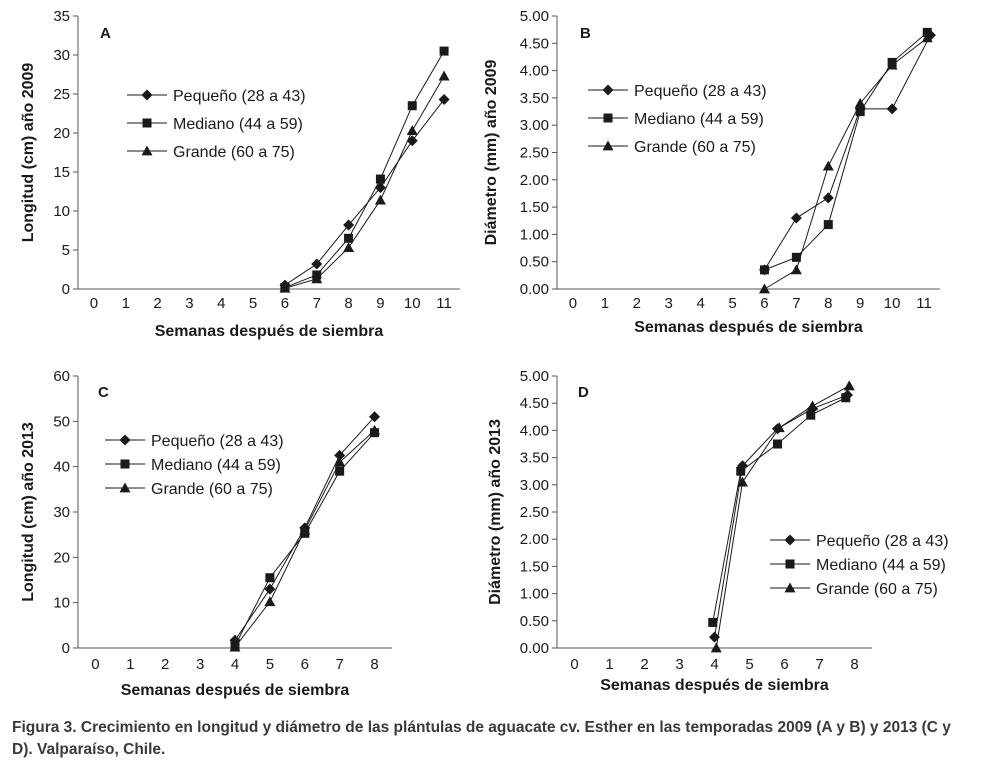 The image size is (982, 779). I want to click on x-tick-label: 9, so click(380, 303).